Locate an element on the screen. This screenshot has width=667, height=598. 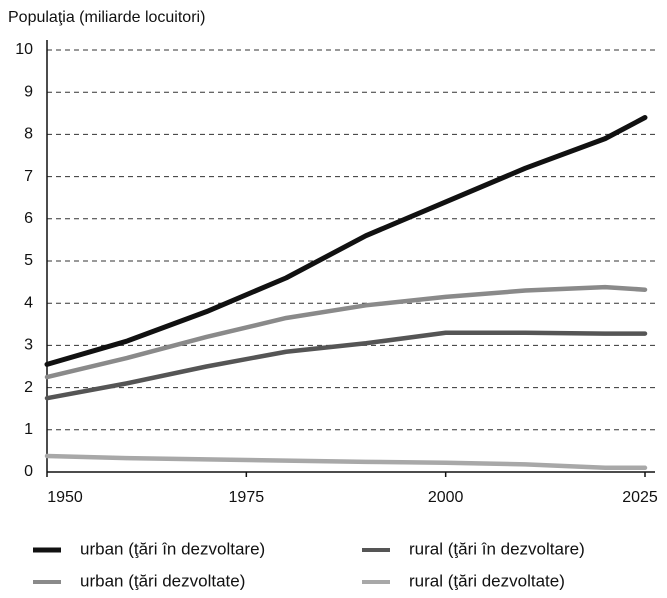
x-tick-label: 1975 is located at coordinates (247, 497).